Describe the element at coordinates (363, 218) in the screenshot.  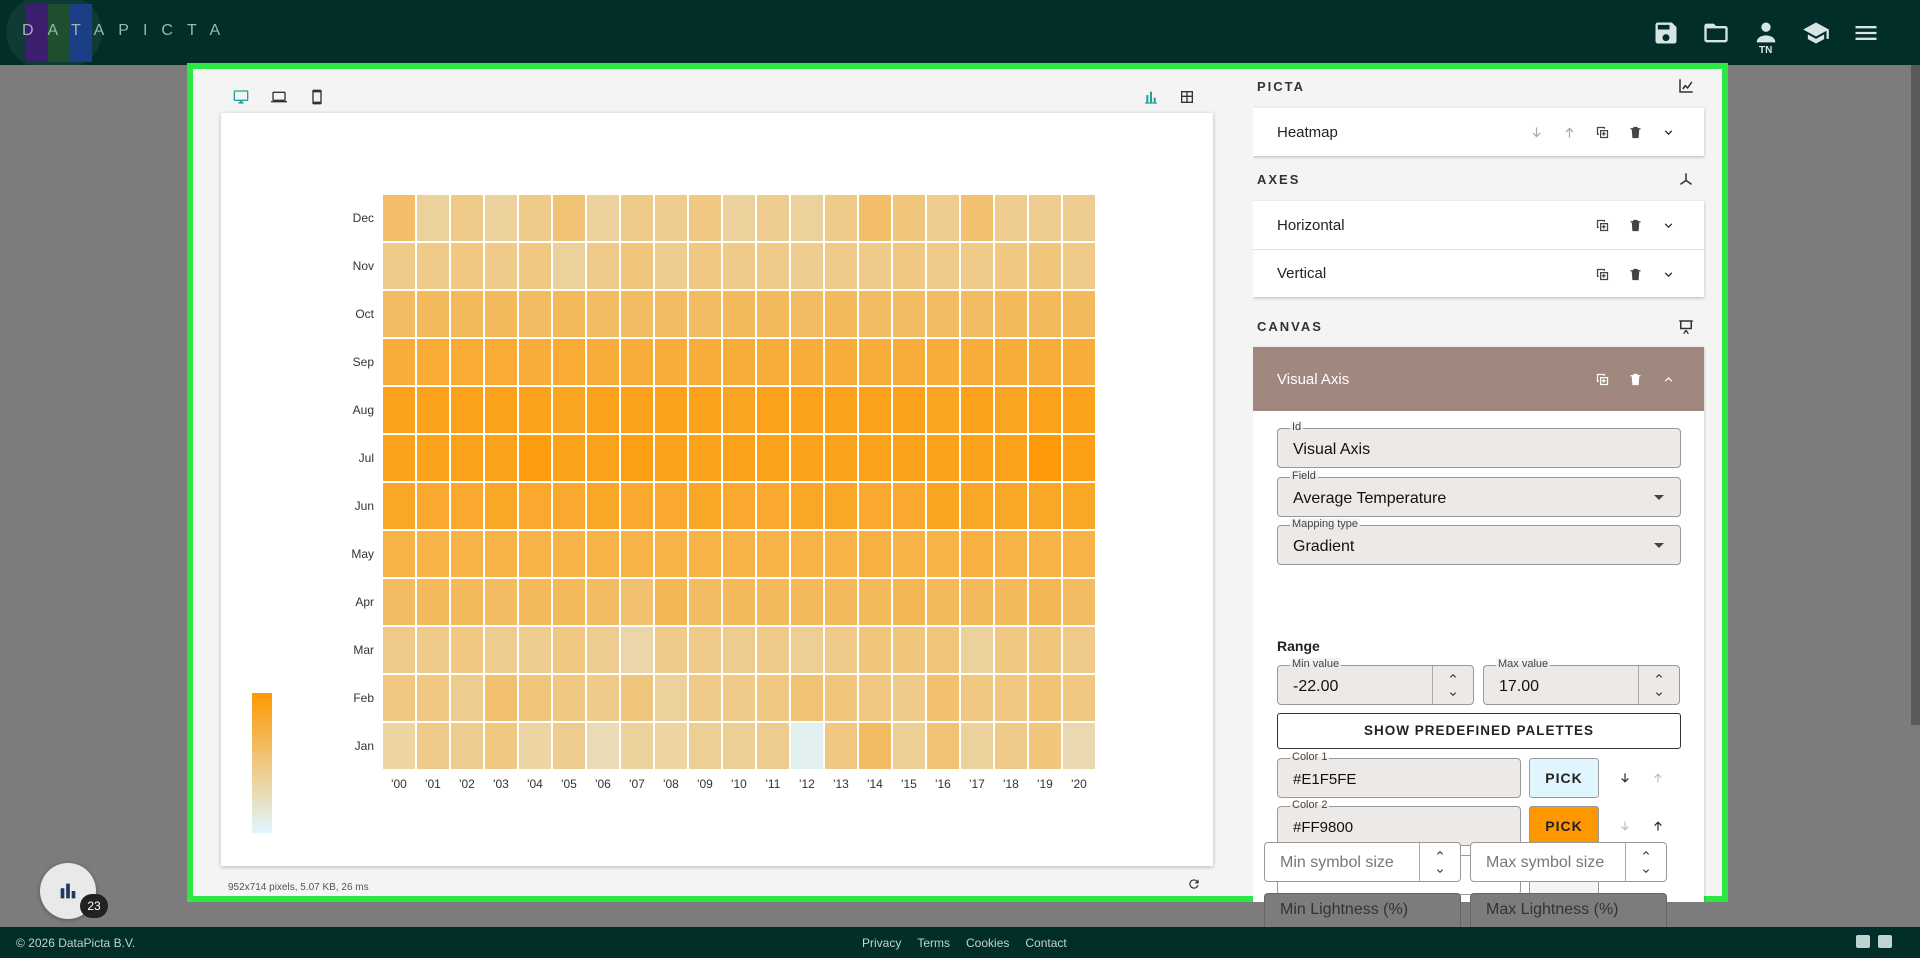
I see `y-tick-label: Dec` at that location.